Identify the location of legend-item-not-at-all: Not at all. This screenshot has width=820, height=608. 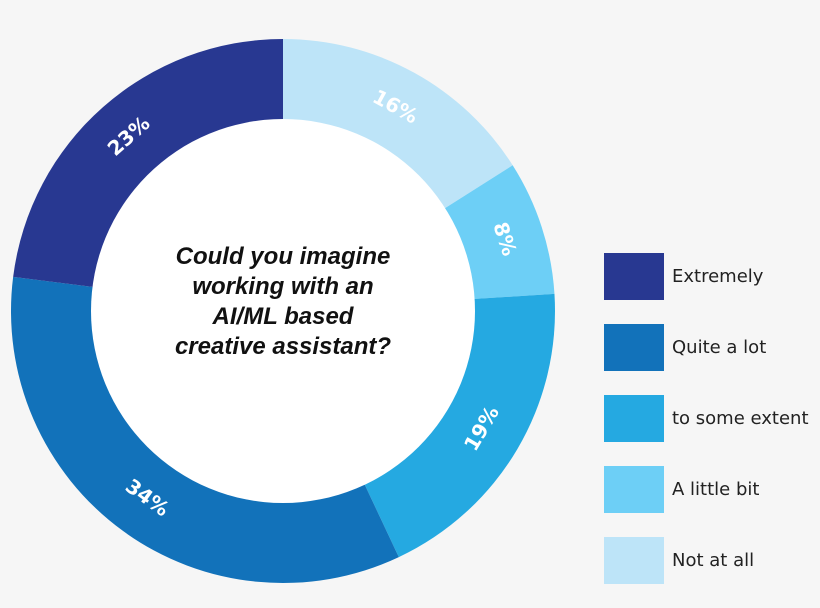
(706, 560).